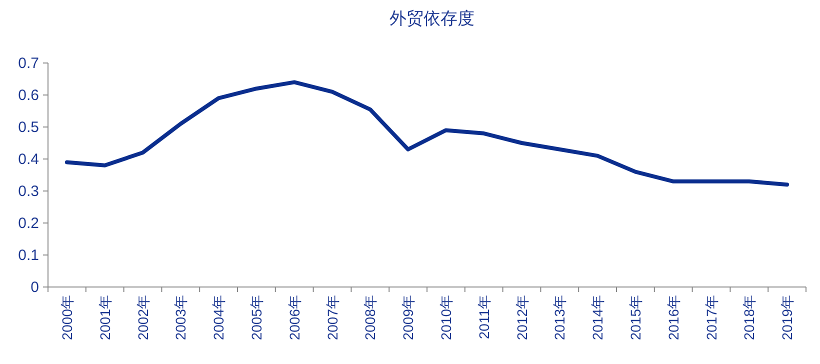 This screenshot has width=820, height=364. What do you see at coordinates (256, 317) in the screenshot?
I see `x-tick-label: 2005年` at bounding box center [256, 317].